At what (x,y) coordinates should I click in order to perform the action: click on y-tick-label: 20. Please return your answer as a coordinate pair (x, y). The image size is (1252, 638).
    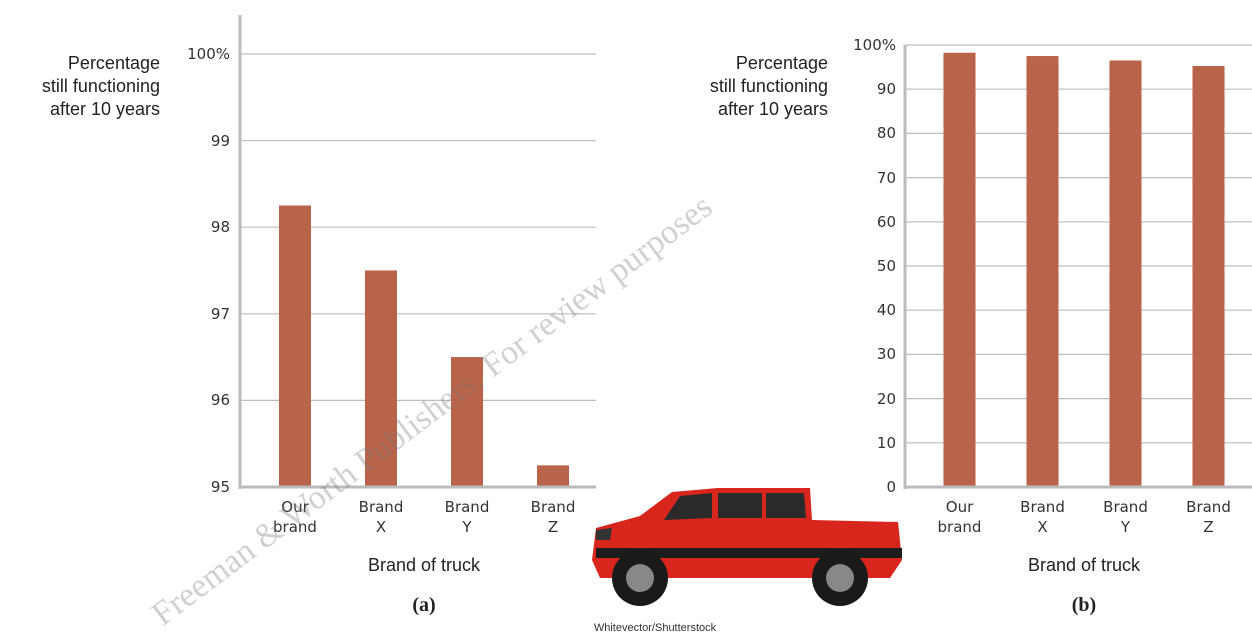
    Looking at the image, I should click on (886, 398).